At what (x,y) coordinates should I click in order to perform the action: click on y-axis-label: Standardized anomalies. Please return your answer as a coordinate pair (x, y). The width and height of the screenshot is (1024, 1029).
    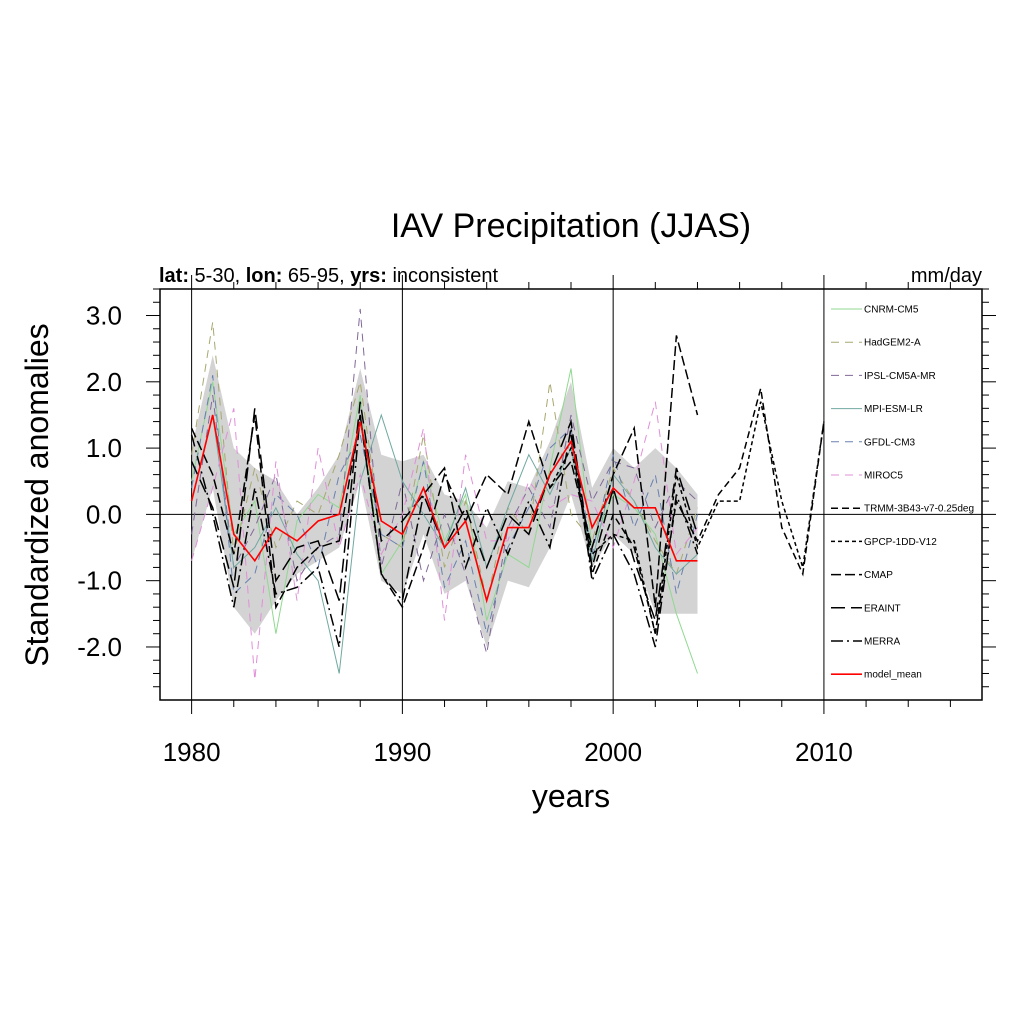
    Looking at the image, I should click on (37, 494).